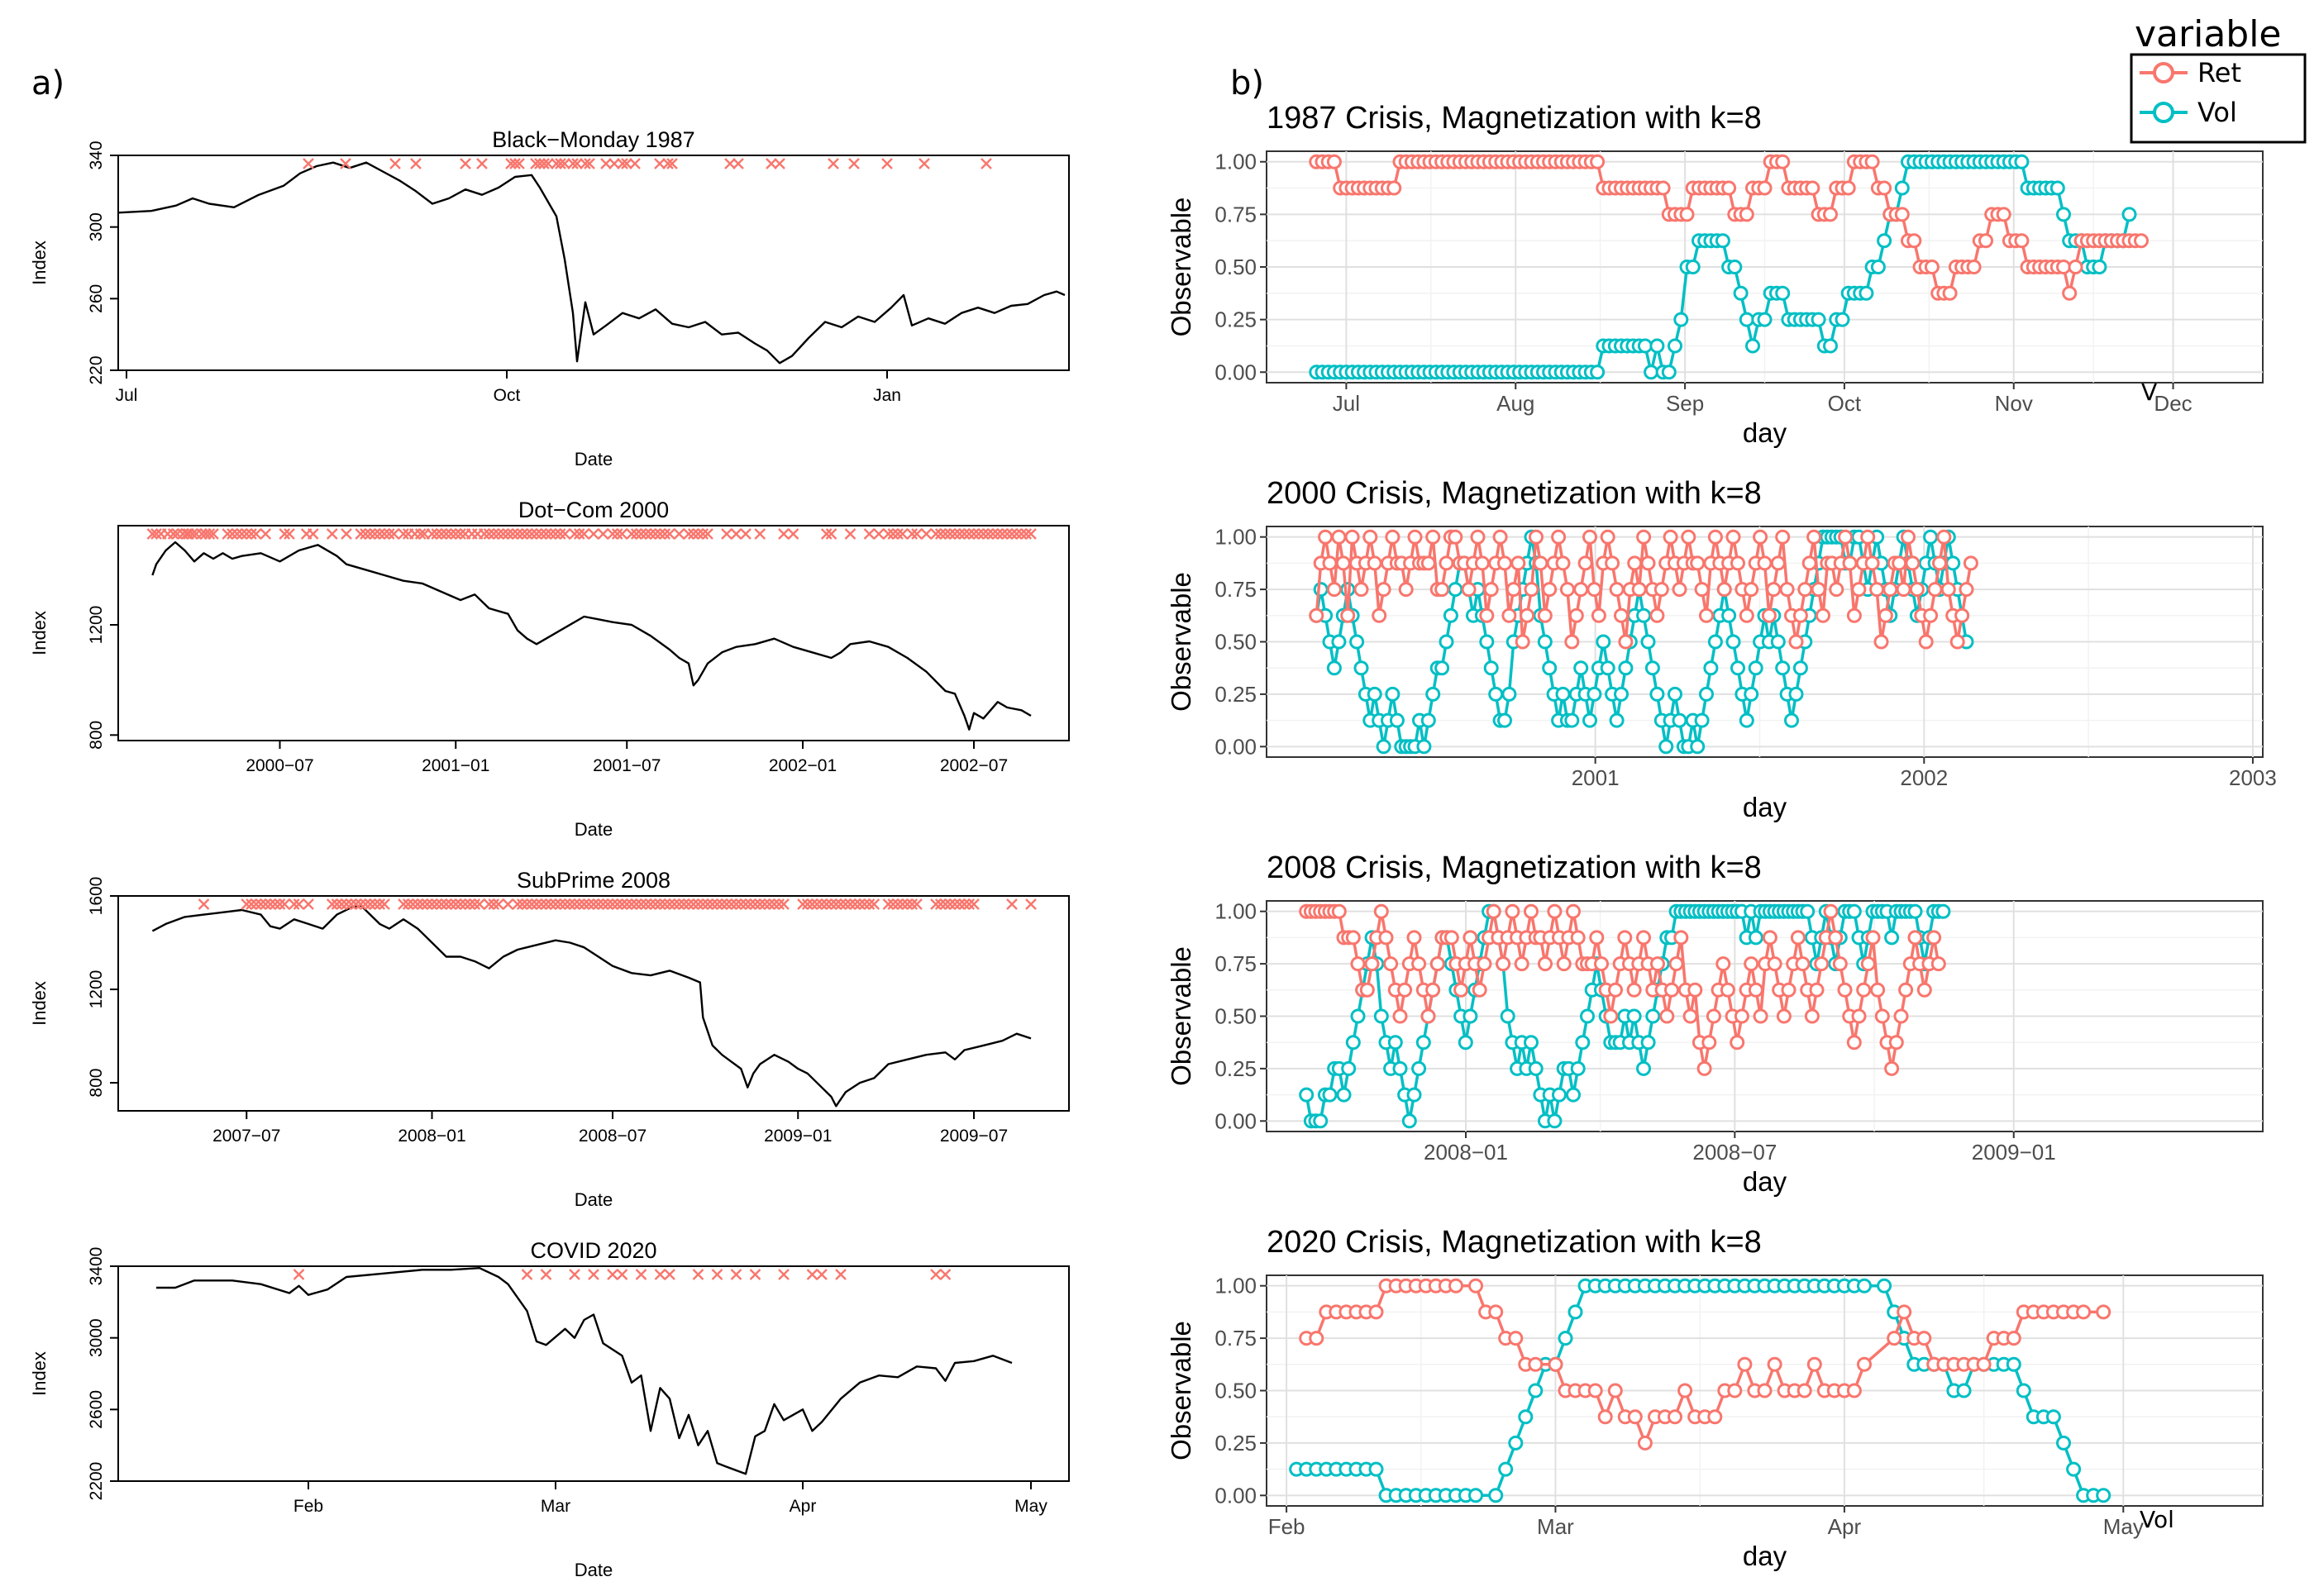 The image size is (2319, 1596). I want to click on y-axis-label: Observable, so click(1181, 1390).